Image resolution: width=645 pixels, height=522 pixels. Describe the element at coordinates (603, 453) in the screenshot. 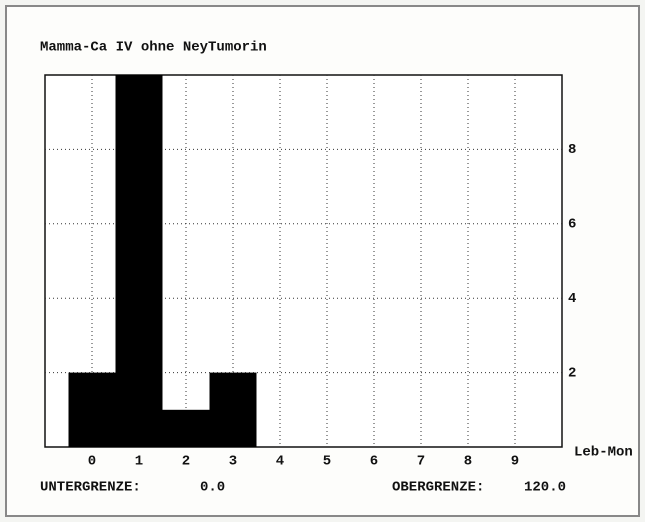

I see `x-axis-label: Leb-Mon` at that location.